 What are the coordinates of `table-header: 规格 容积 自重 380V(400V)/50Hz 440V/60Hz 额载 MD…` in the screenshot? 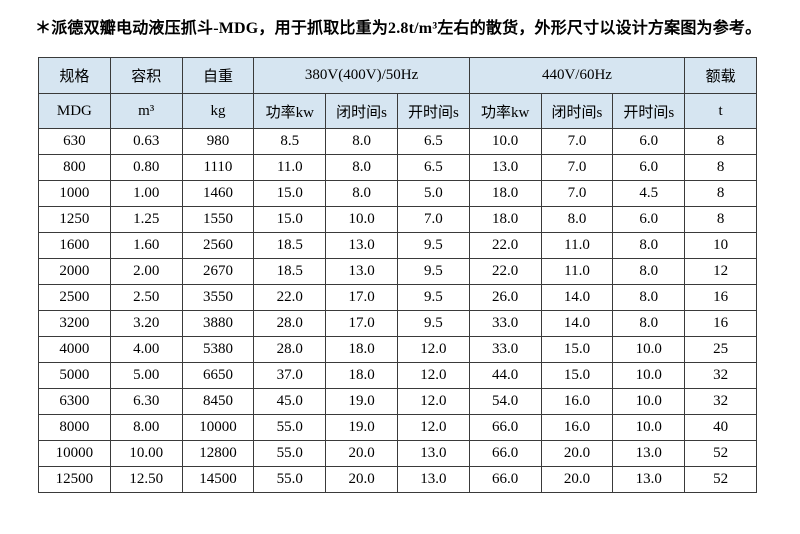 It's located at (397, 93).